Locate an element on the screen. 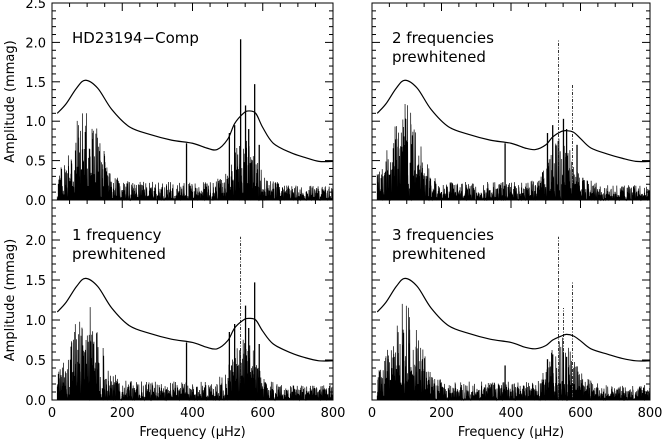 The height and width of the screenshot is (443, 663). panel-label-line-1: 1 frequency is located at coordinates (117, 235).